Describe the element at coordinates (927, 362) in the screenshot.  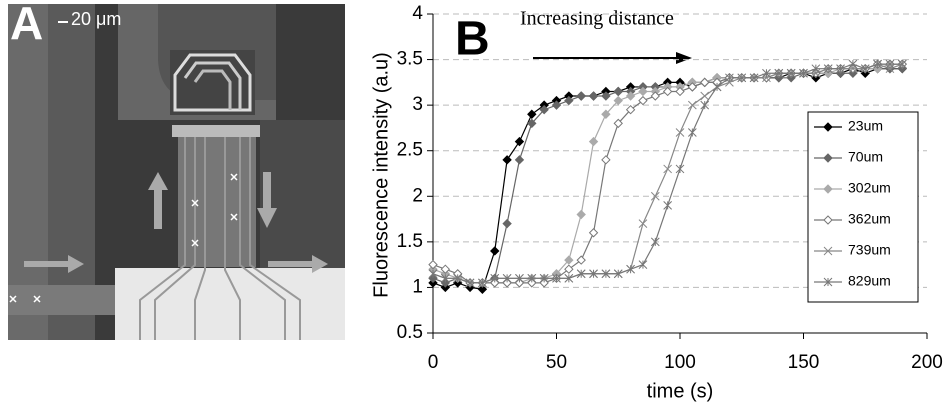
I see `x-tick-label: 200` at that location.